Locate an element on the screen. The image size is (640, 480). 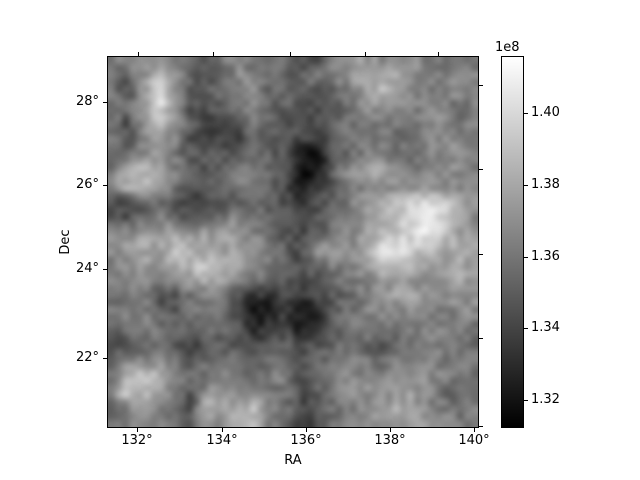
y-axis-title: Dec is located at coordinates (65, 242).